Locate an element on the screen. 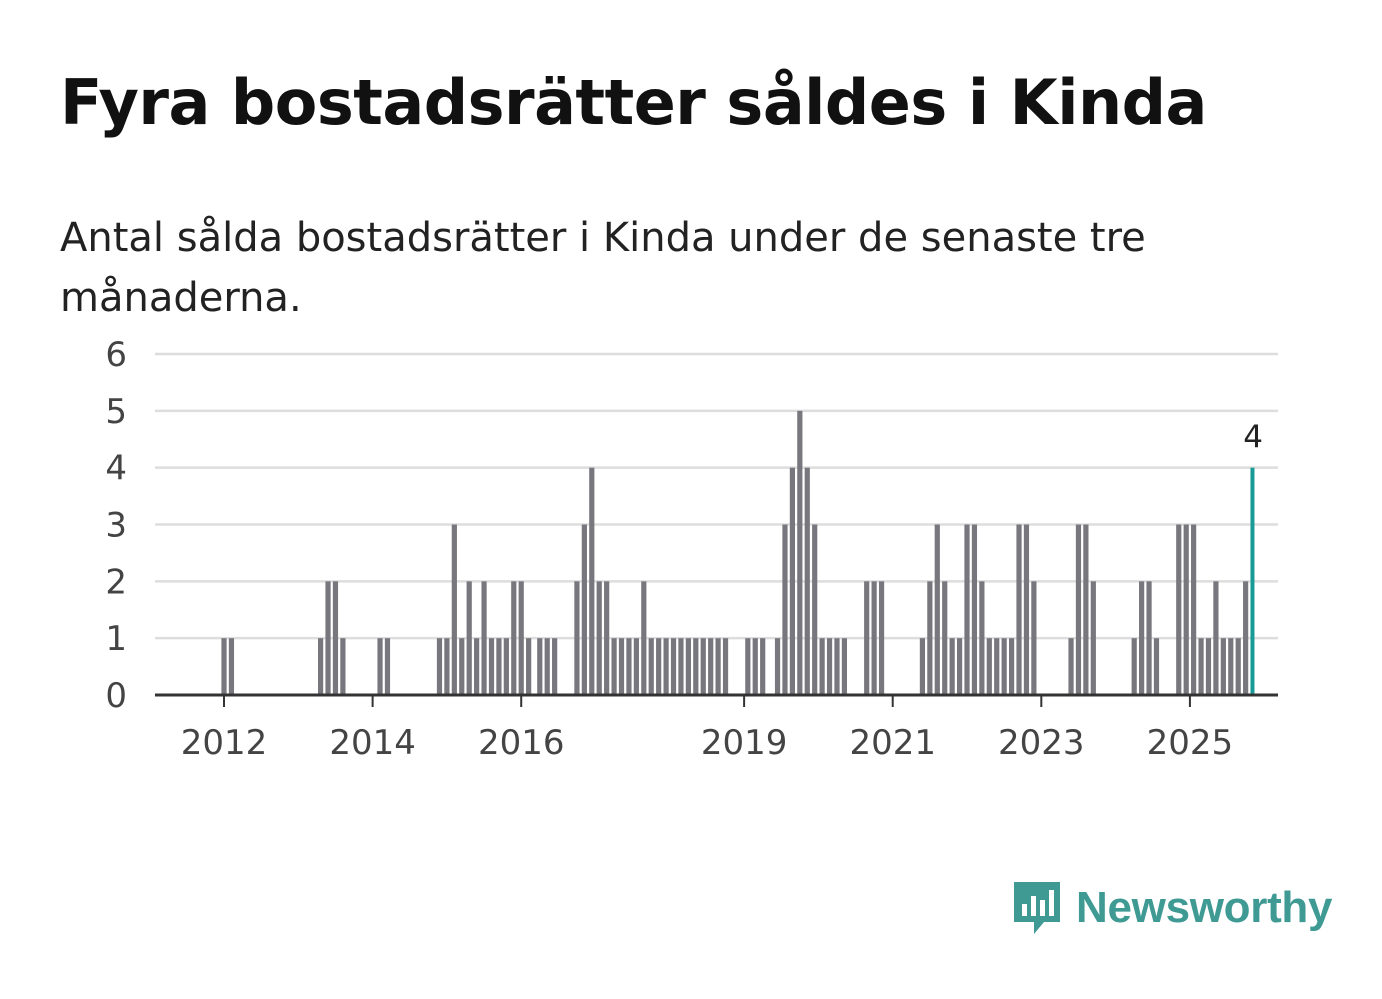 This screenshot has width=1382, height=999. y-tick-label: 3 is located at coordinates (116, 526).